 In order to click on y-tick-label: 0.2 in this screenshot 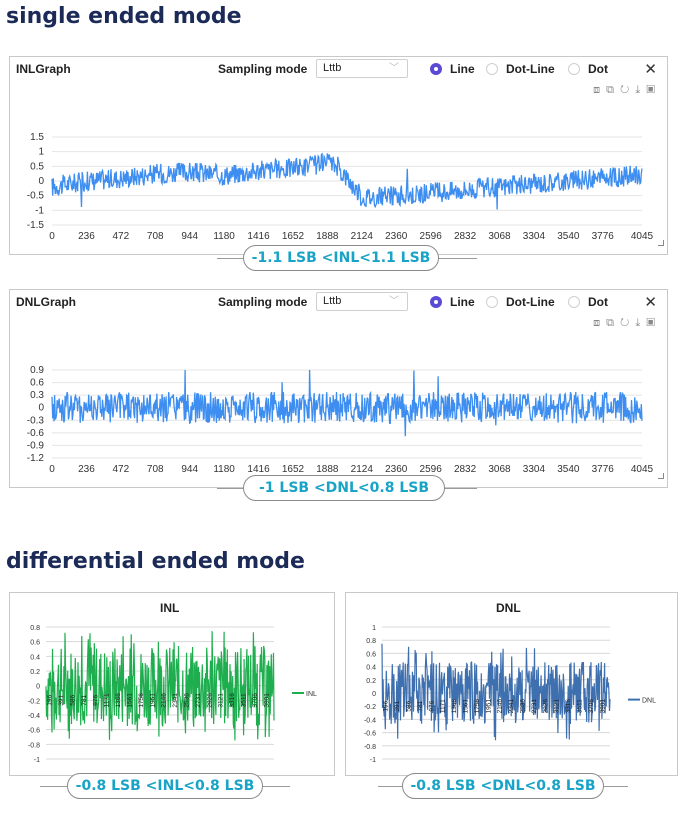, I will do `click(371, 681)`.